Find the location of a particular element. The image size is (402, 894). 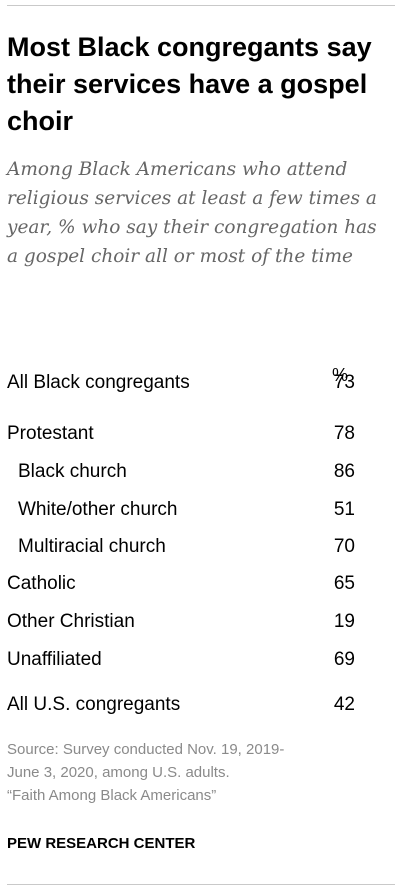

row-value: 78 is located at coordinates (344, 433).